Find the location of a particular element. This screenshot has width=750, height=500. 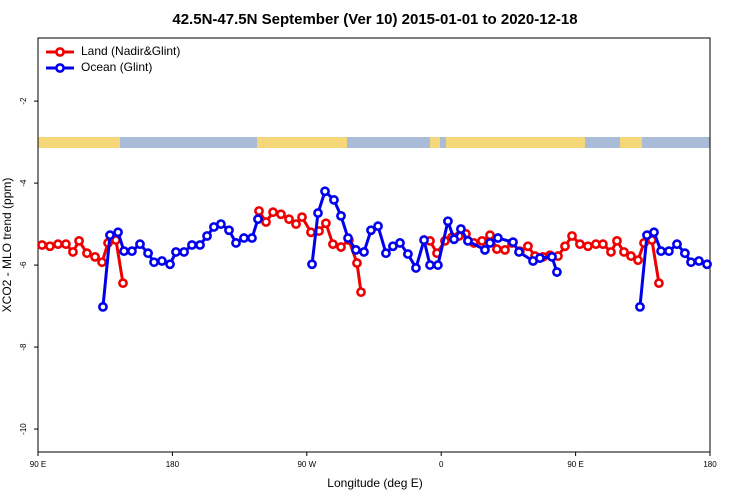

land-mask-strip is located at coordinates (374, 142).